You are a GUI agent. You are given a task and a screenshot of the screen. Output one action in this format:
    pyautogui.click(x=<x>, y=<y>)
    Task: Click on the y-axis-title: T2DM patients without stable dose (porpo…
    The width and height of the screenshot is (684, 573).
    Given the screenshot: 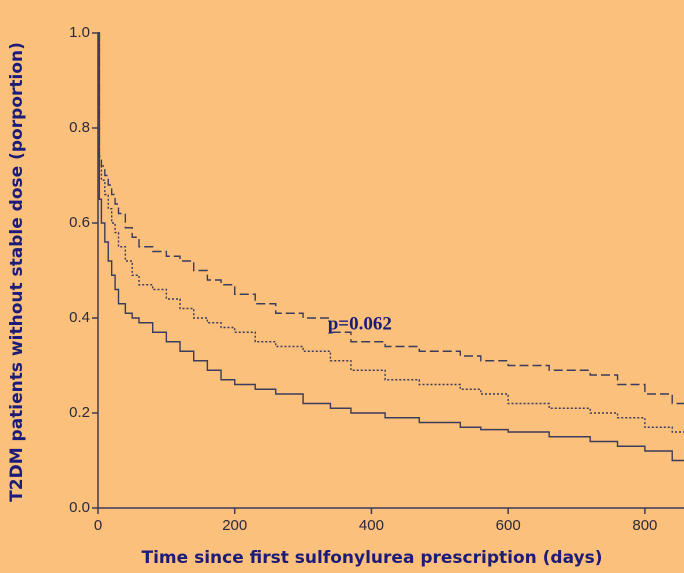 What is the action you would take?
    pyautogui.click(x=17, y=272)
    